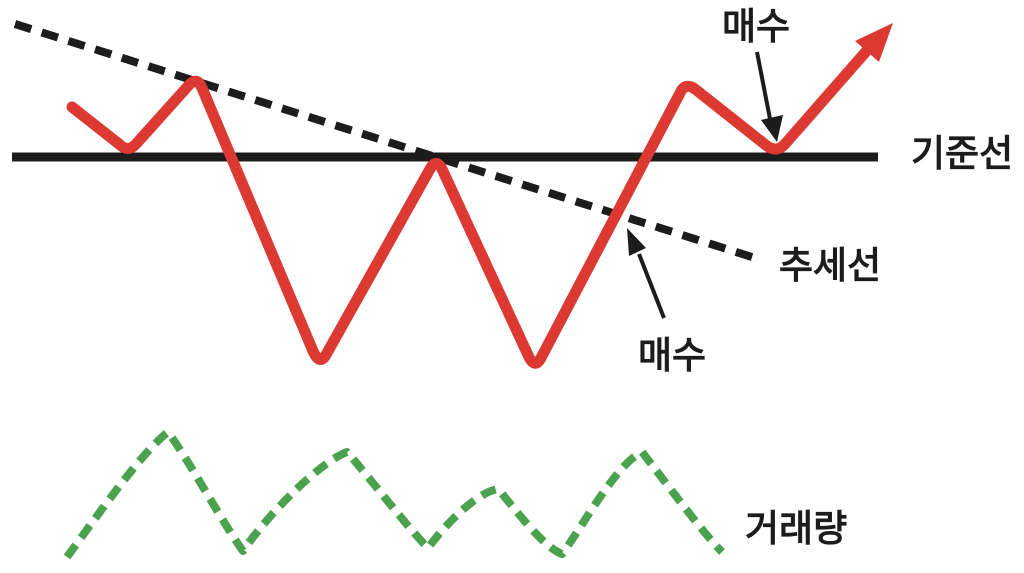 The width and height of the screenshot is (1024, 573). I want to click on buy-label-mid: 매수, so click(672, 355).